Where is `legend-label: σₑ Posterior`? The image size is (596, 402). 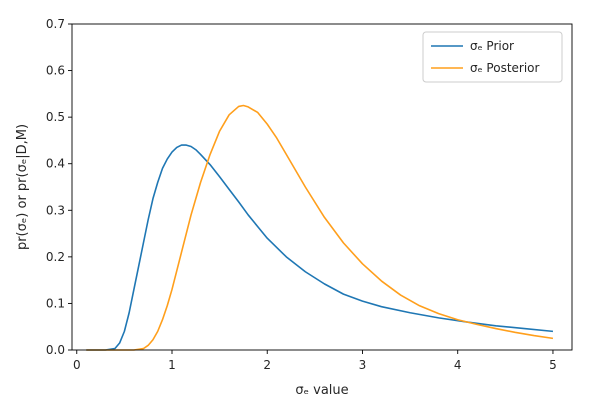 legend-label: σₑ Posterior is located at coordinates (505, 68).